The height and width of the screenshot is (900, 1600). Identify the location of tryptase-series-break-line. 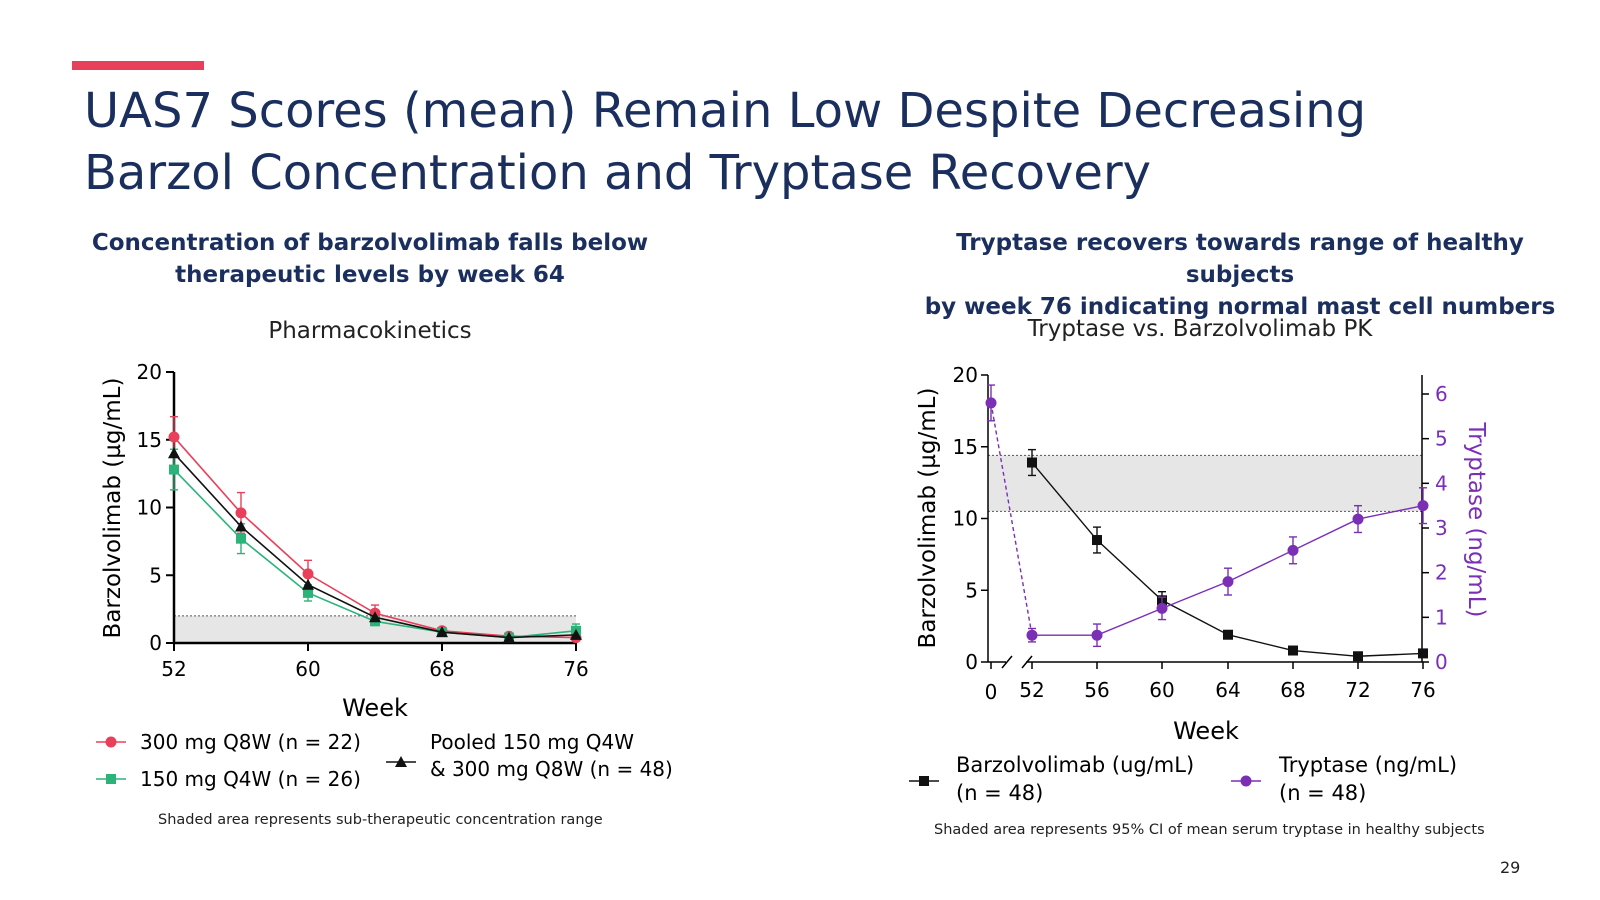
(1011, 519).